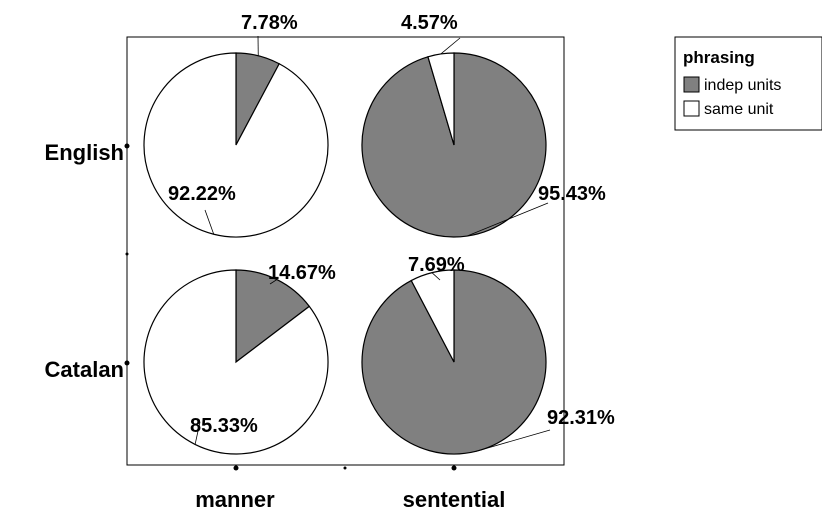 The height and width of the screenshot is (510, 822). Describe the element at coordinates (236, 468) in the screenshot. I see `col-tick-manner` at that location.